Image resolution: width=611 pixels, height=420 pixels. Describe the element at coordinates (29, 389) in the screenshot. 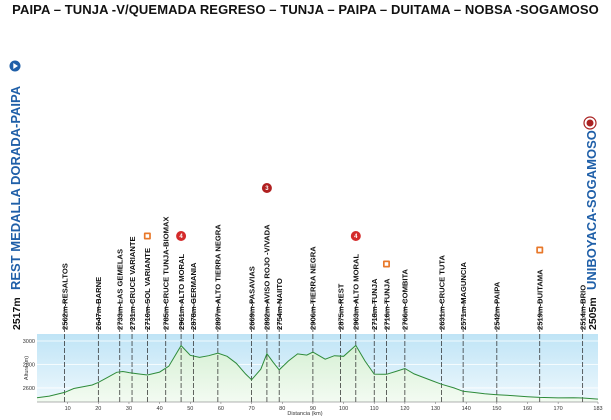

I see `y-tick-label: 2600` at that location.